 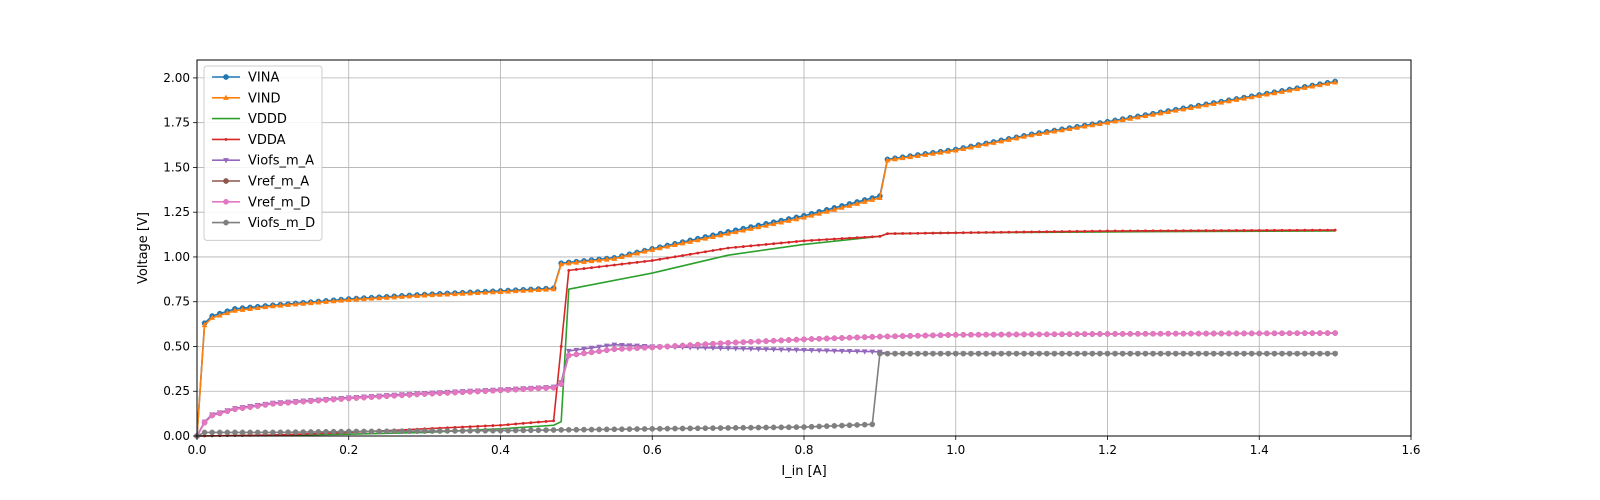 What do you see at coordinates (176, 167) in the screenshot?
I see `y-tick-label: 1.50` at bounding box center [176, 167].